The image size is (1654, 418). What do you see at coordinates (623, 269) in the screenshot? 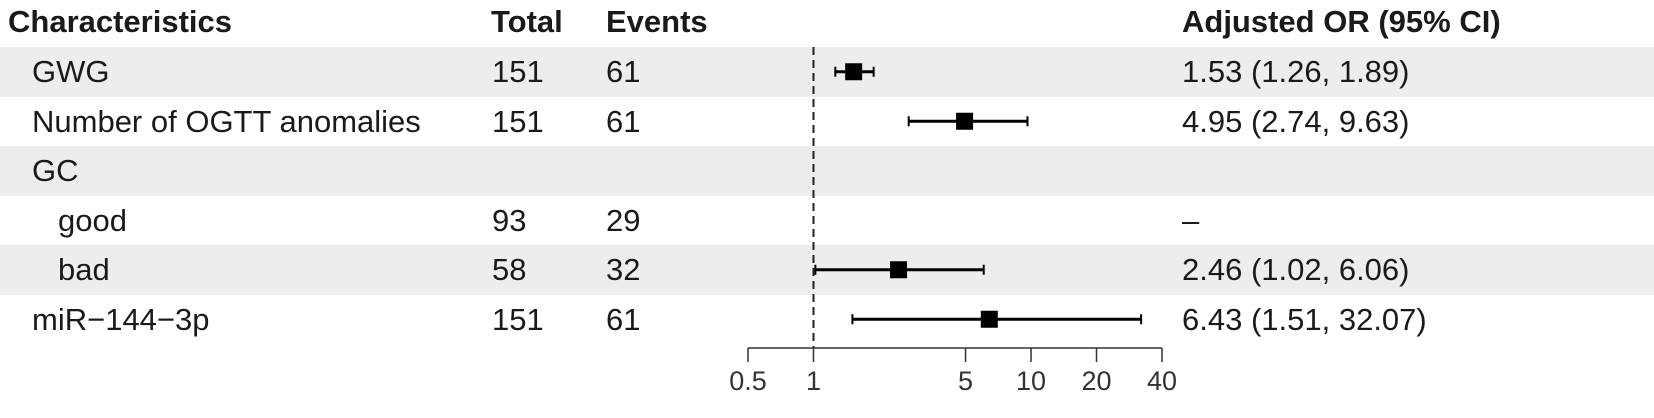
I see `row-events: 32` at bounding box center [623, 269].